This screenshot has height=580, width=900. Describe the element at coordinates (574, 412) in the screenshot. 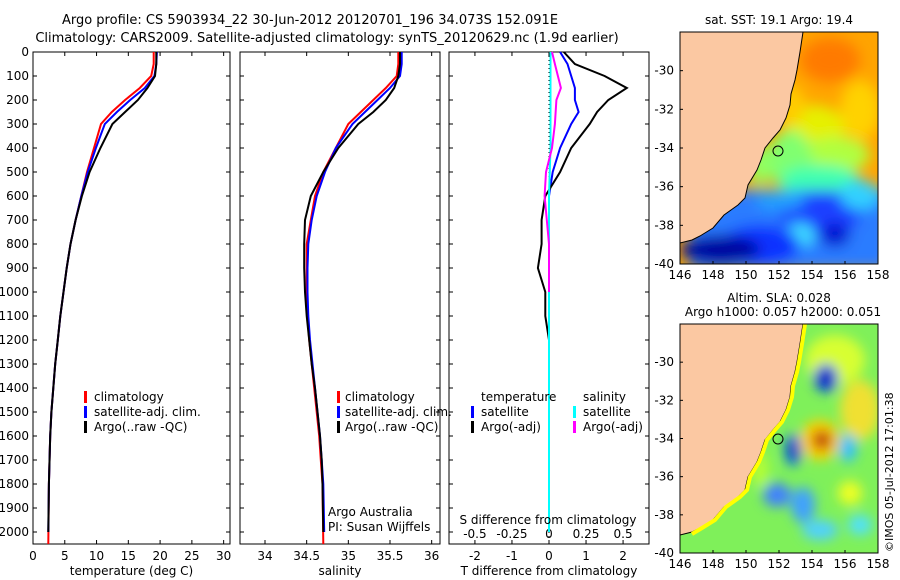

I see `legend-swatch-sal-satellite` at that location.